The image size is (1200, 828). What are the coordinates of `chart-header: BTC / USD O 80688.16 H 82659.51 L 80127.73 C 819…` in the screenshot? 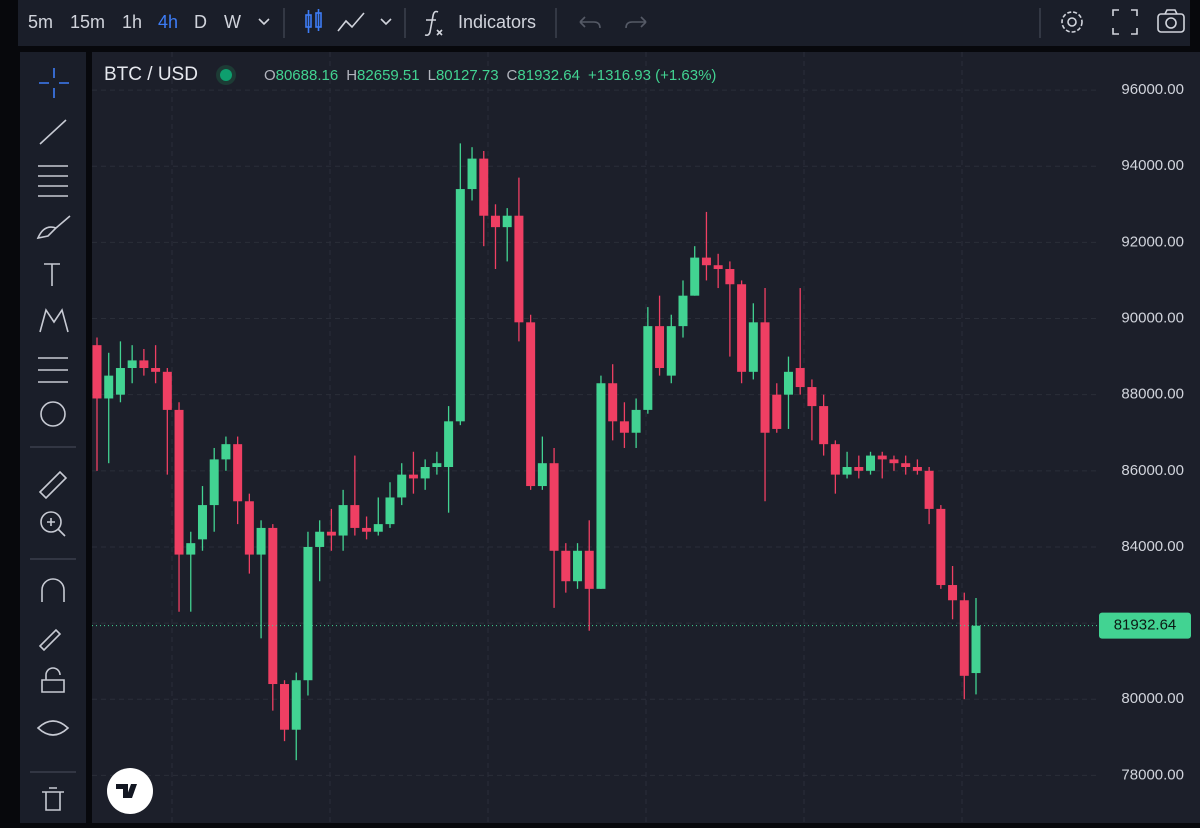 It's located at (410, 75).